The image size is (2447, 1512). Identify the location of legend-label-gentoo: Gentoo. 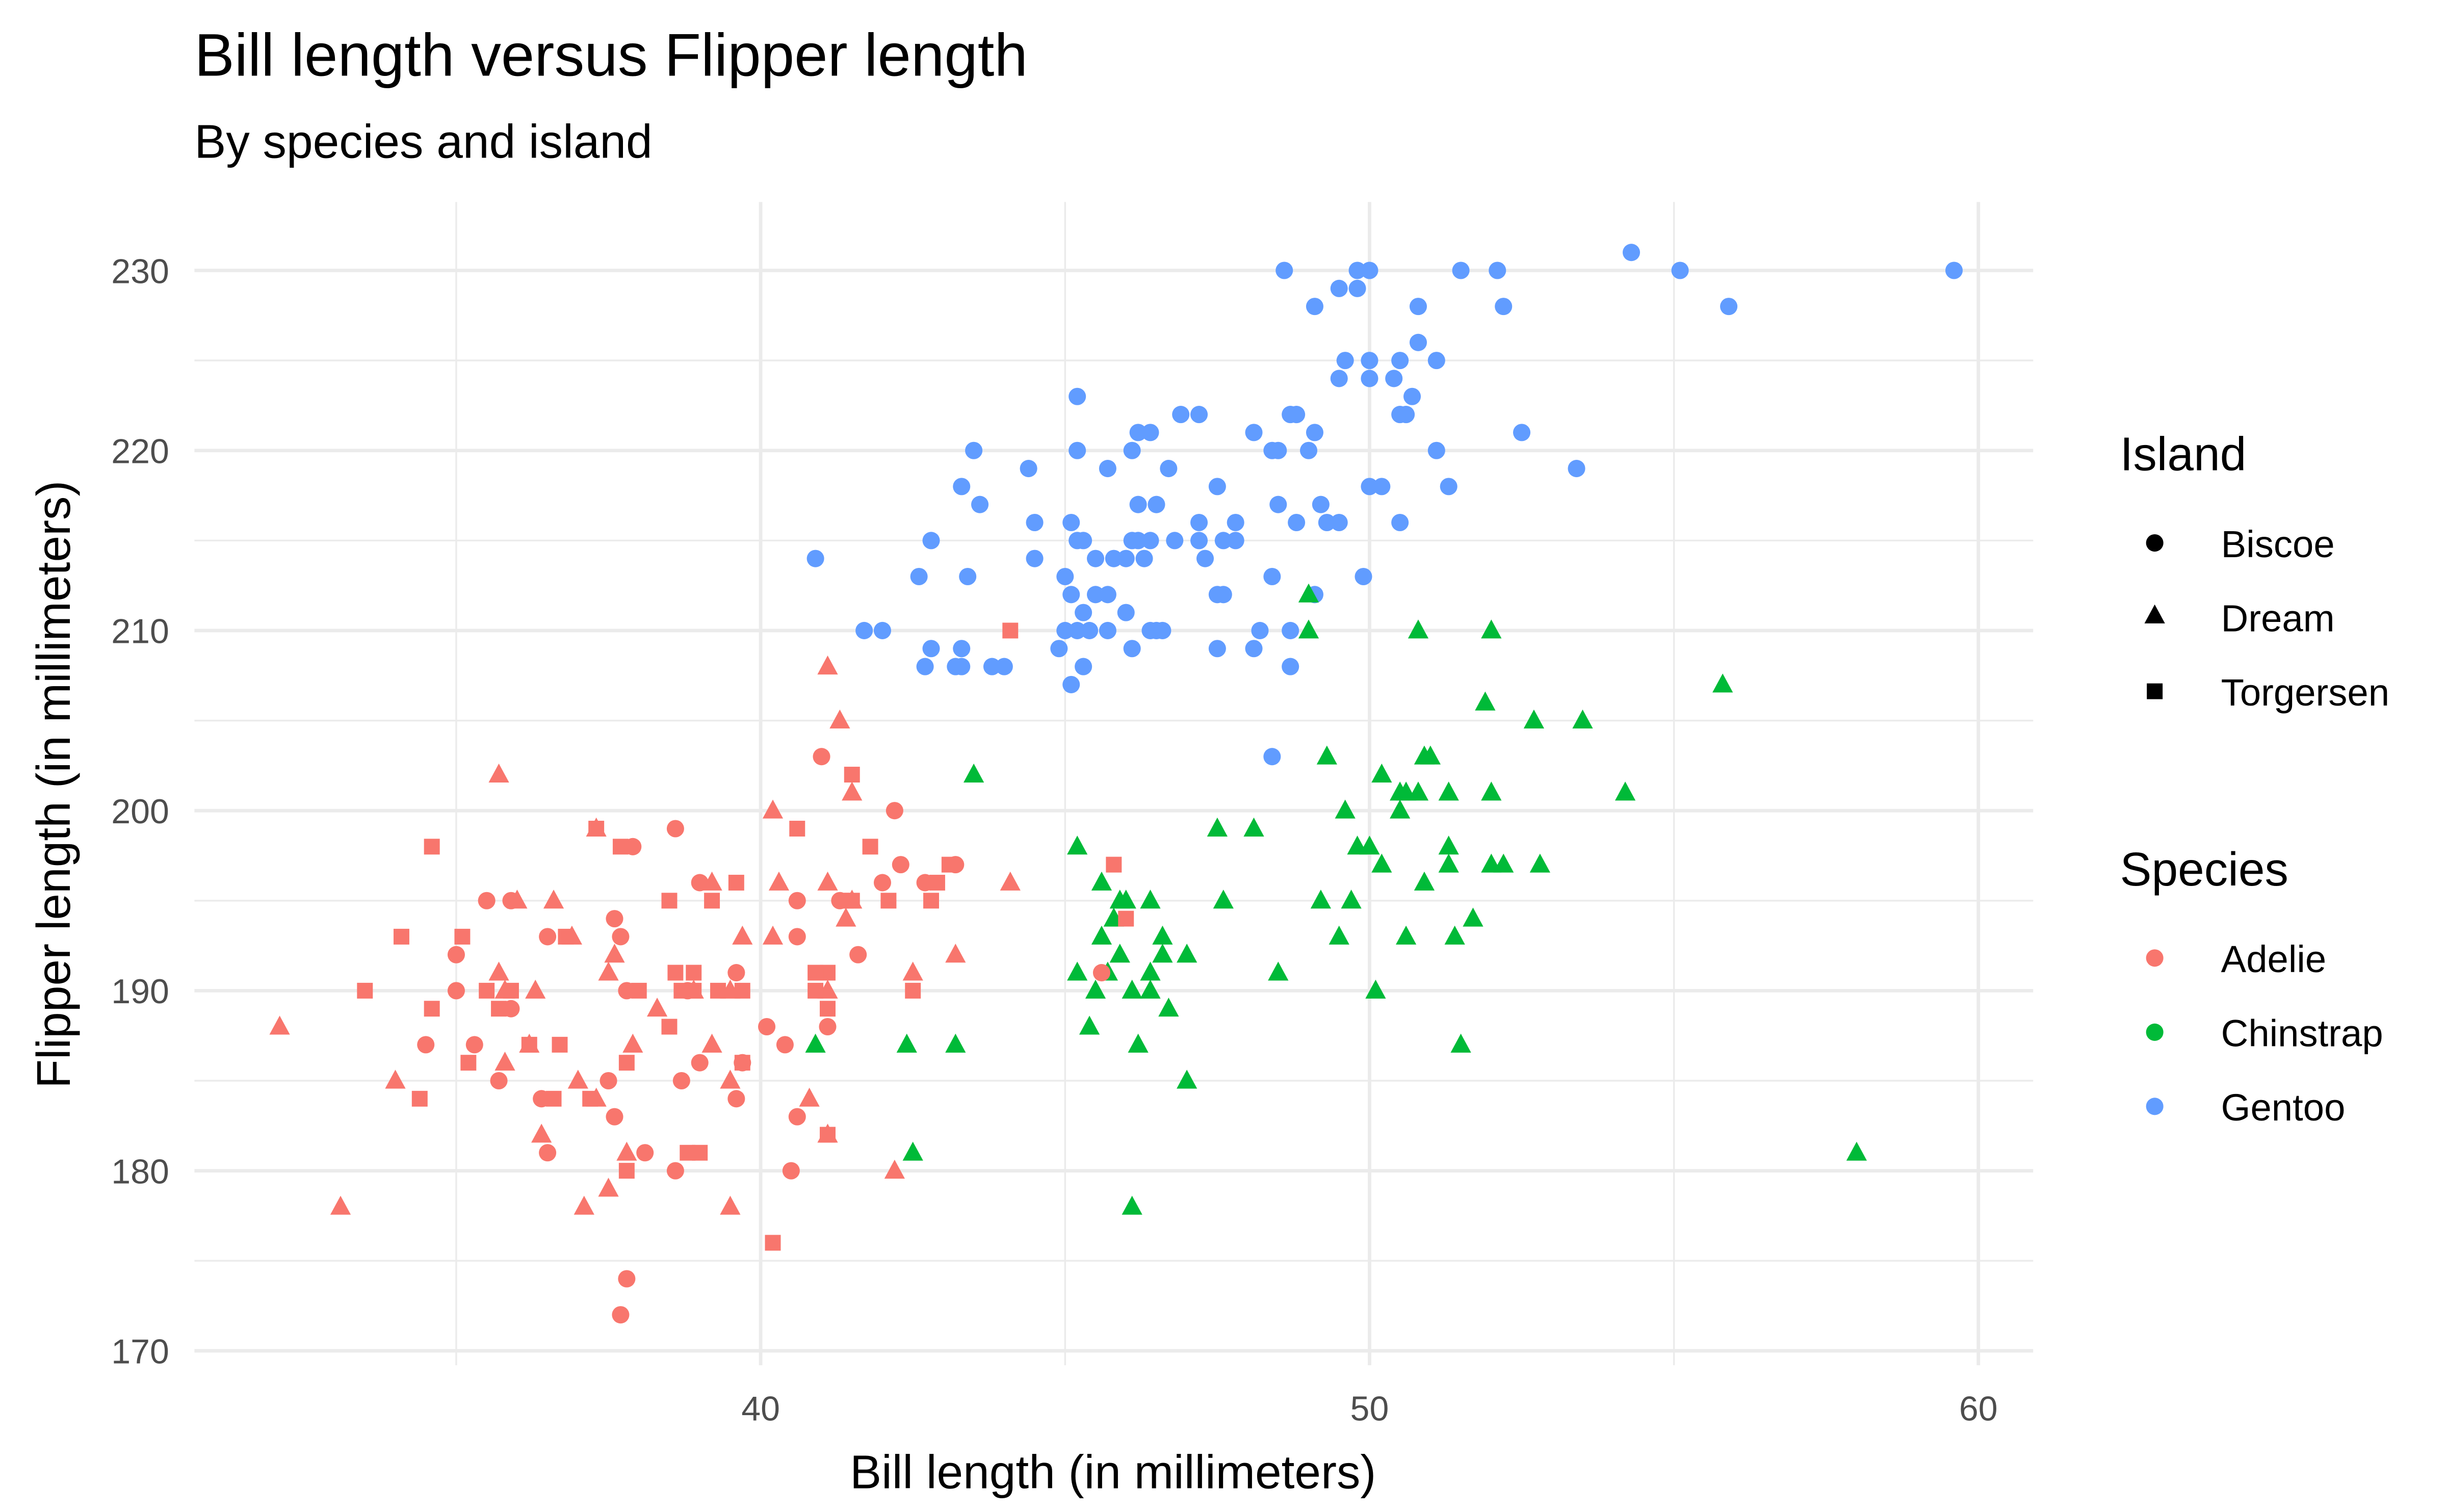
(2283, 1107).